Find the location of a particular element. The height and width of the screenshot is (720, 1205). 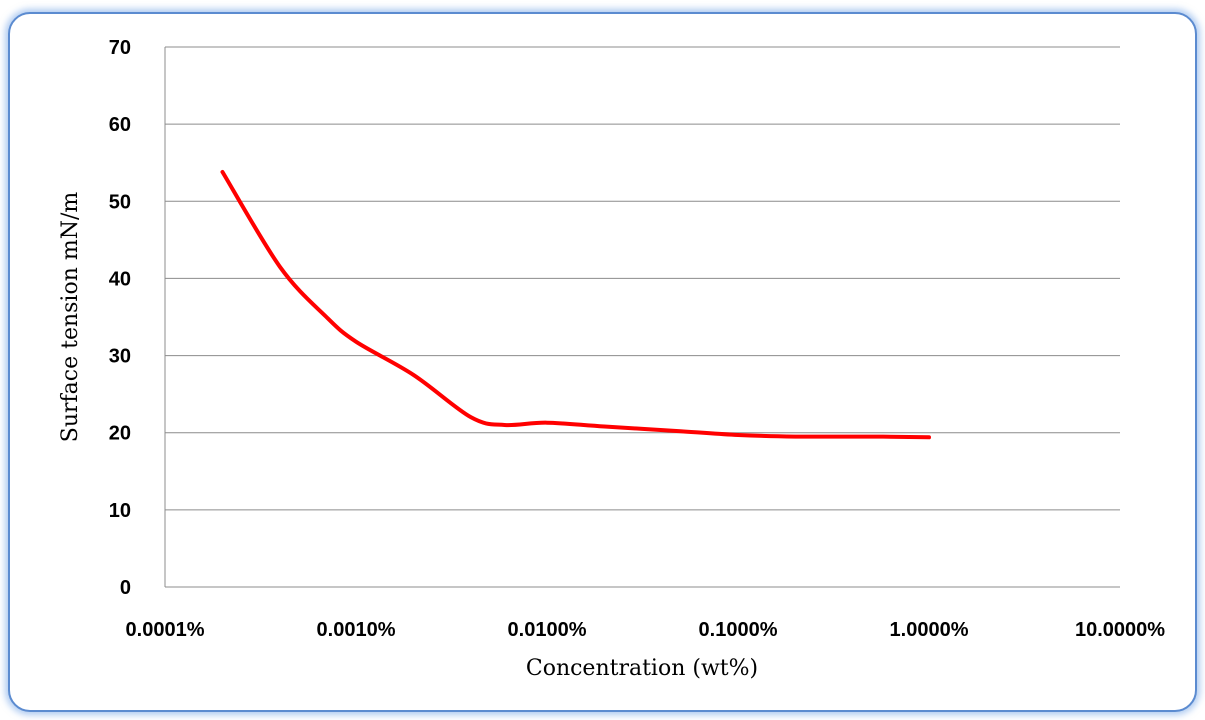

x-tick-label-0: 0.0001% is located at coordinates (165, 630).